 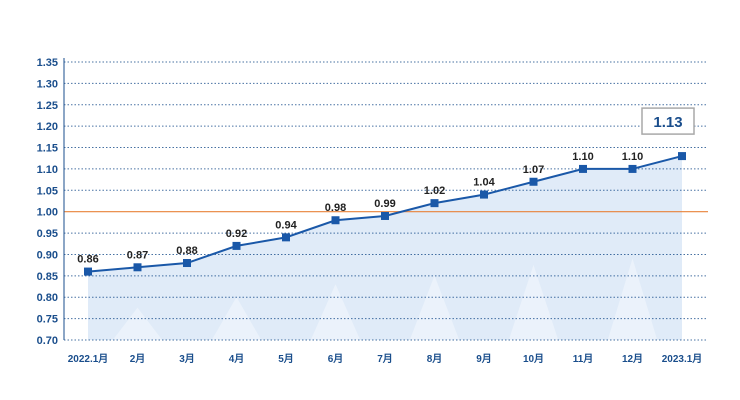 I want to click on y-tick-label: 1.05, so click(x=47, y=191).